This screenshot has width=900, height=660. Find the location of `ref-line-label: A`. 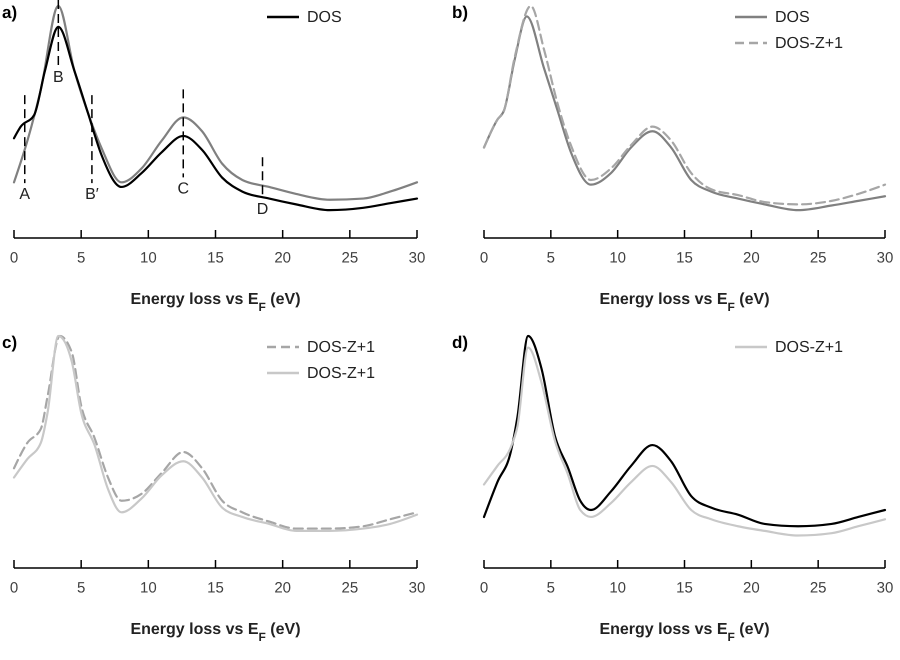

ref-line-label: A is located at coordinates (24, 195).